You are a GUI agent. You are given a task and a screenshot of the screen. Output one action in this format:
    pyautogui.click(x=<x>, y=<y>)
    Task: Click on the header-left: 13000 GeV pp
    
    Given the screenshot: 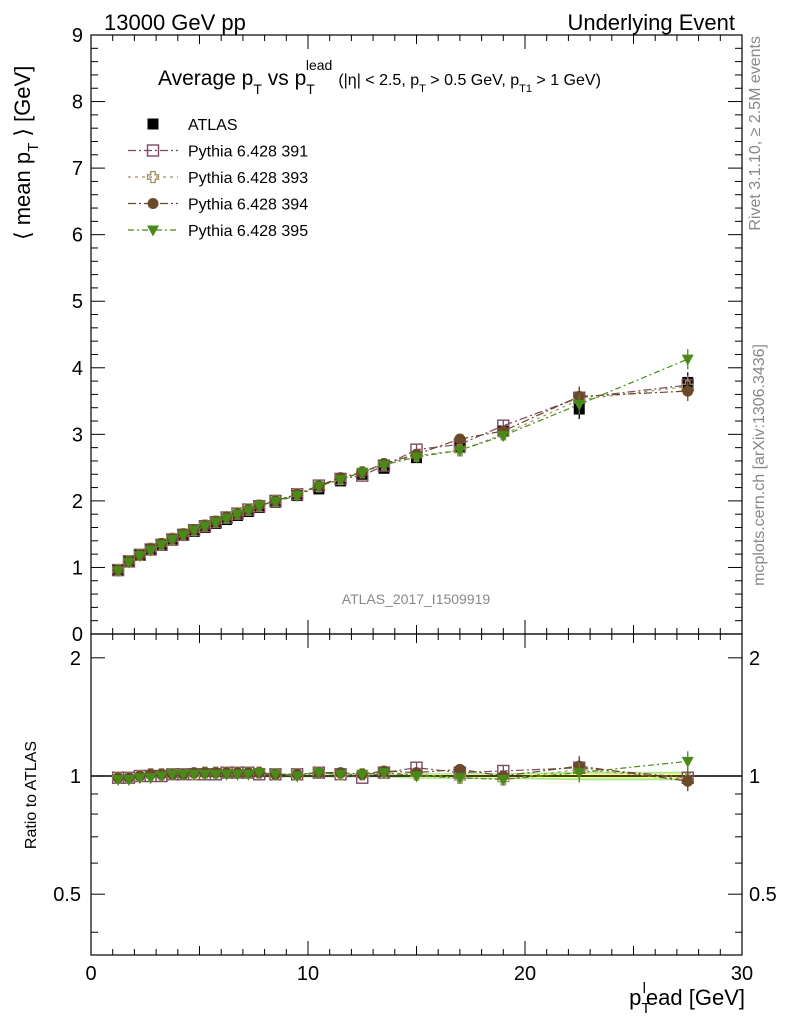 What is the action you would take?
    pyautogui.click(x=175, y=22)
    